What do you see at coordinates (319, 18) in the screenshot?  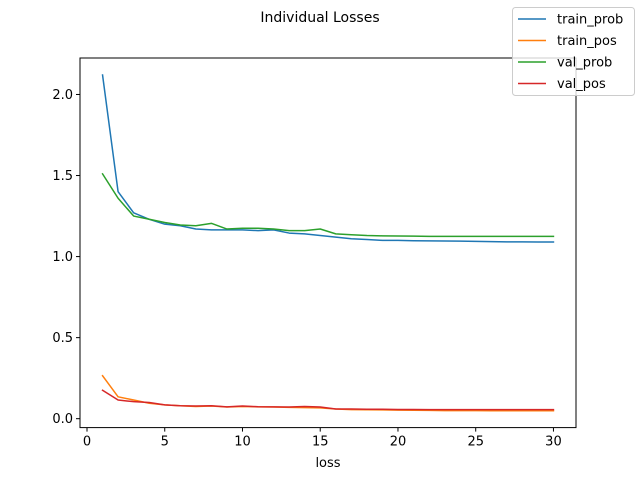 I see `chart-title: Individual Losses` at bounding box center [319, 18].